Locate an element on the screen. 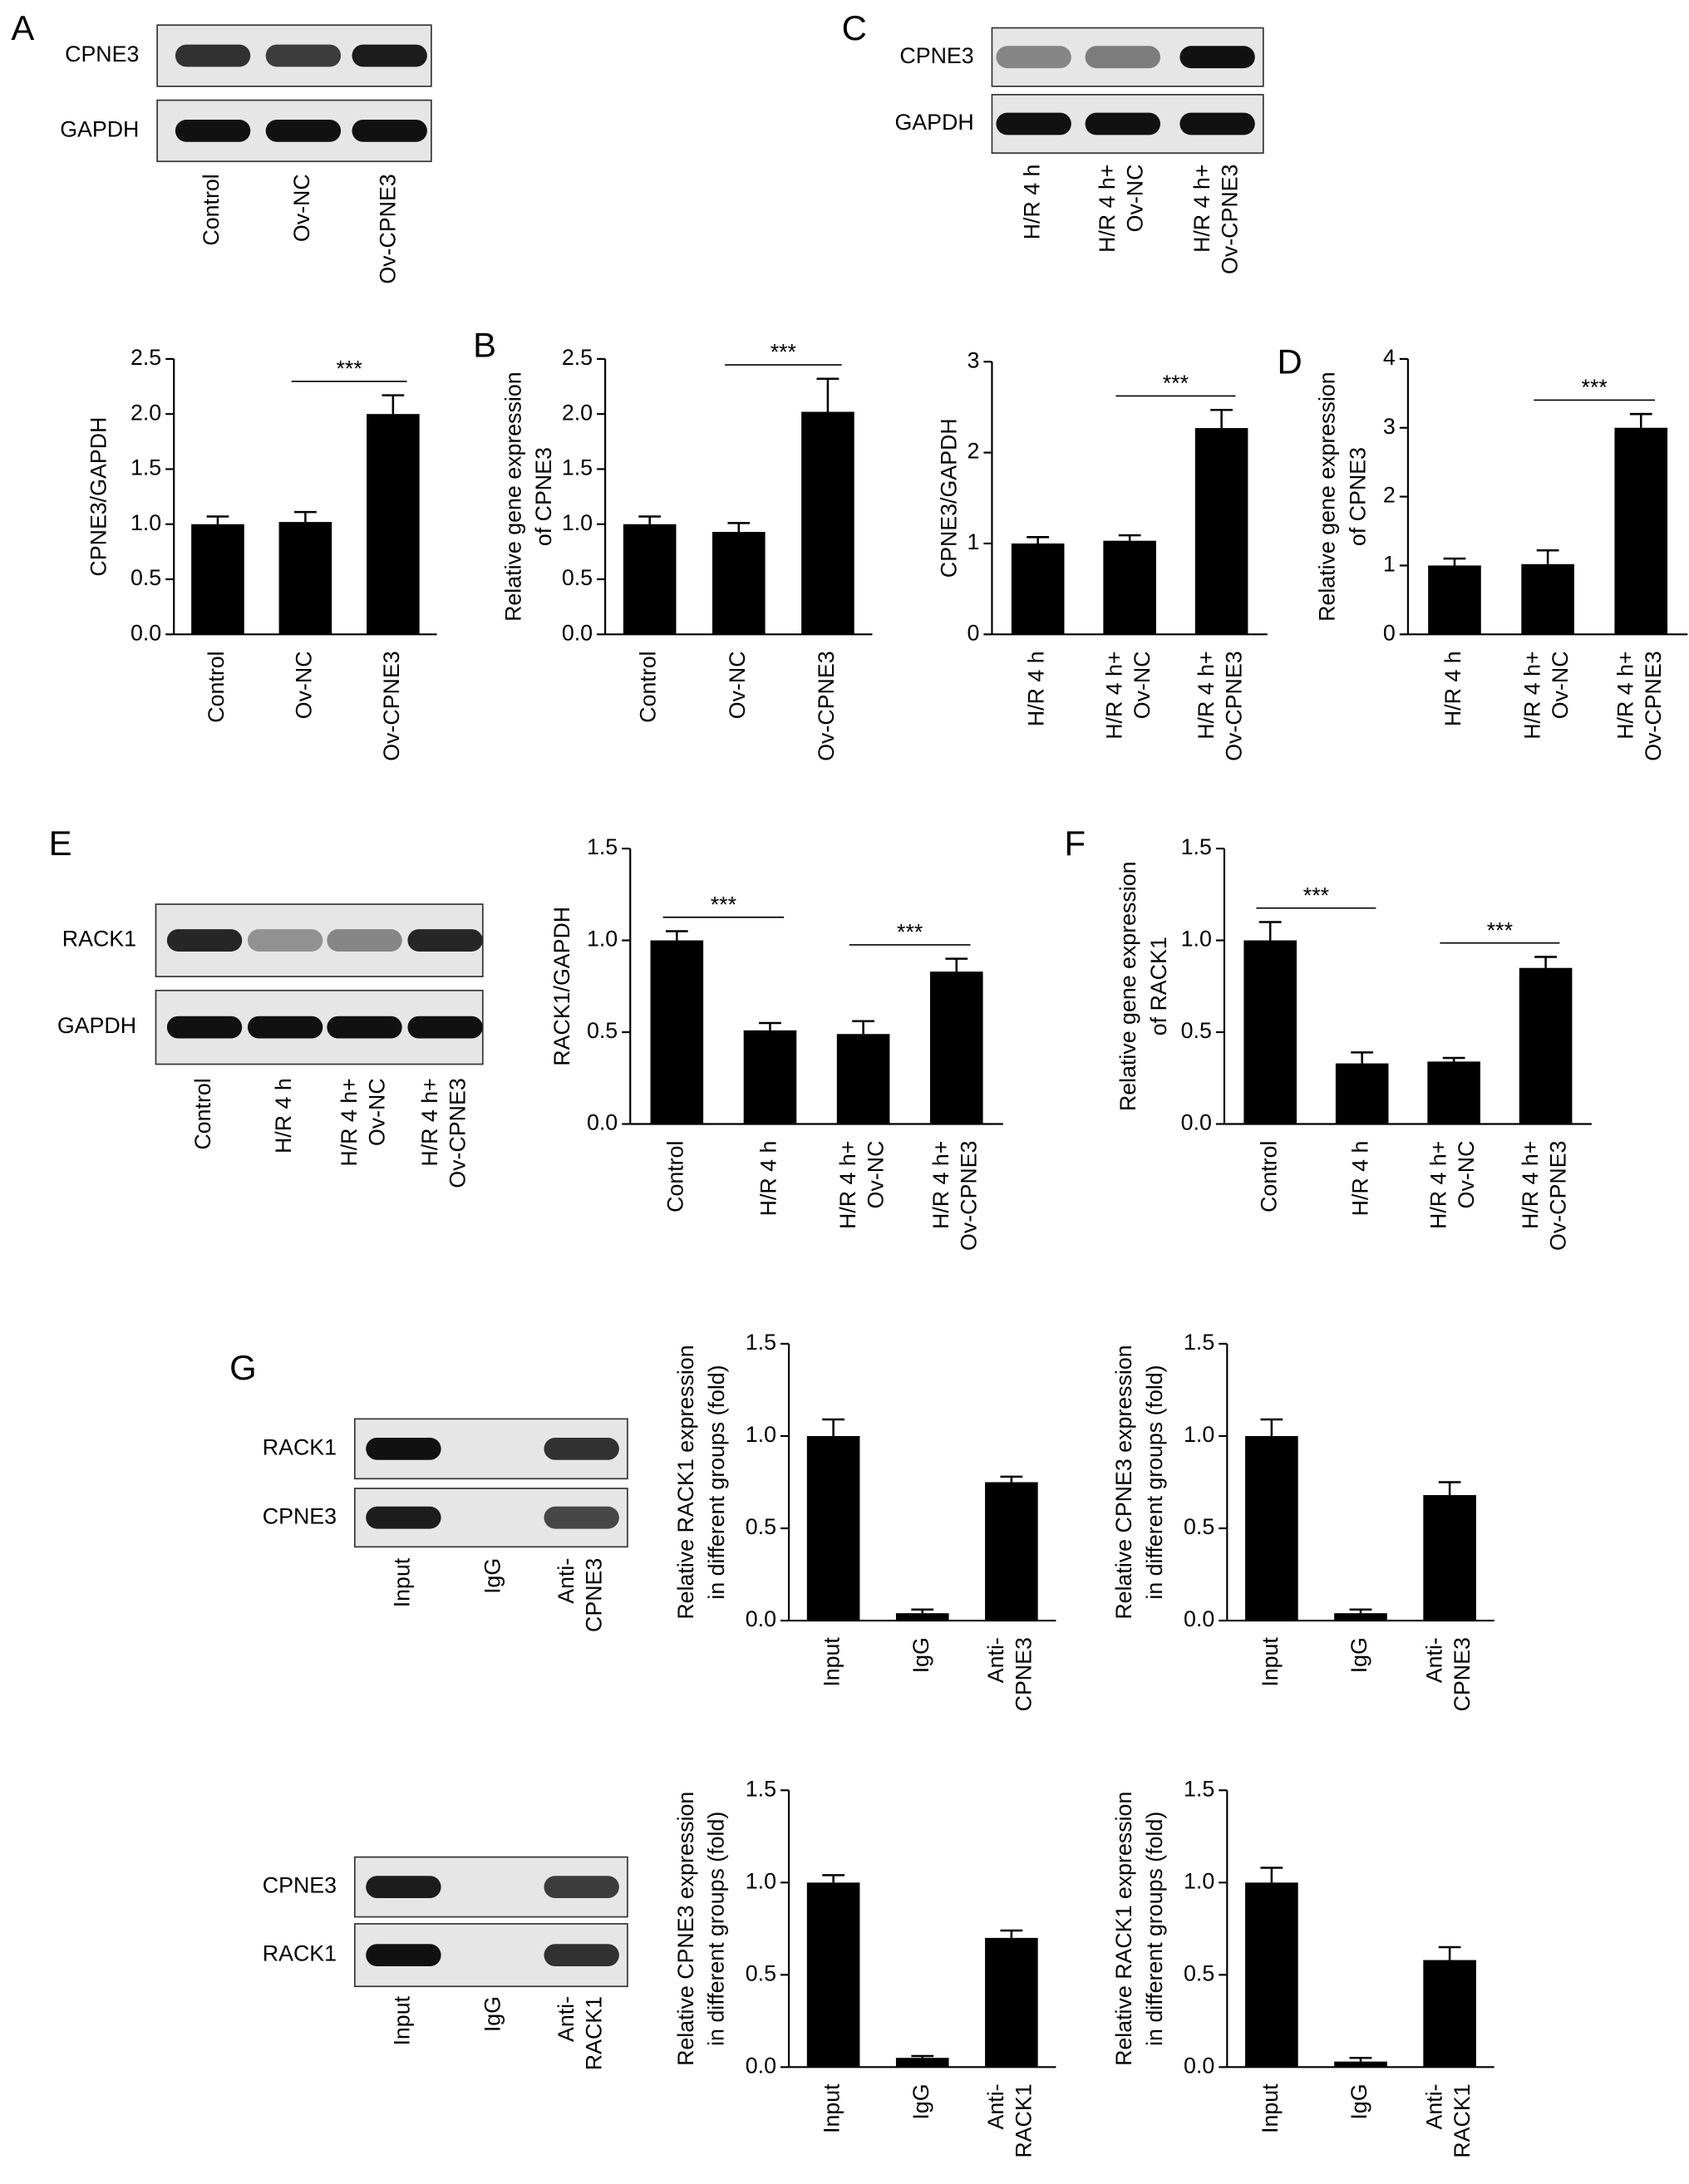 This screenshot has height=2184, width=1689. x-tick-label: H/R 4 h+ is located at coordinates (1531, 695).